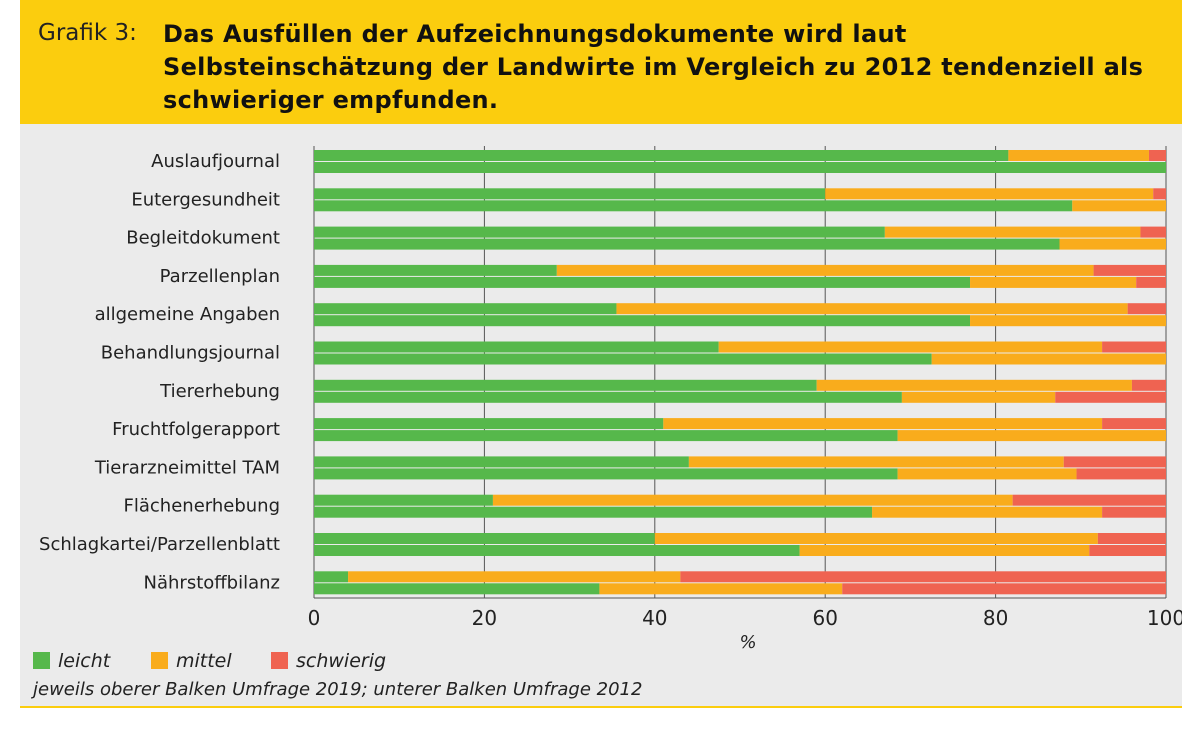  What do you see at coordinates (642, 321) in the screenshot?
I see `bar-allgemeine-angaben-2012-leicht` at bounding box center [642, 321].